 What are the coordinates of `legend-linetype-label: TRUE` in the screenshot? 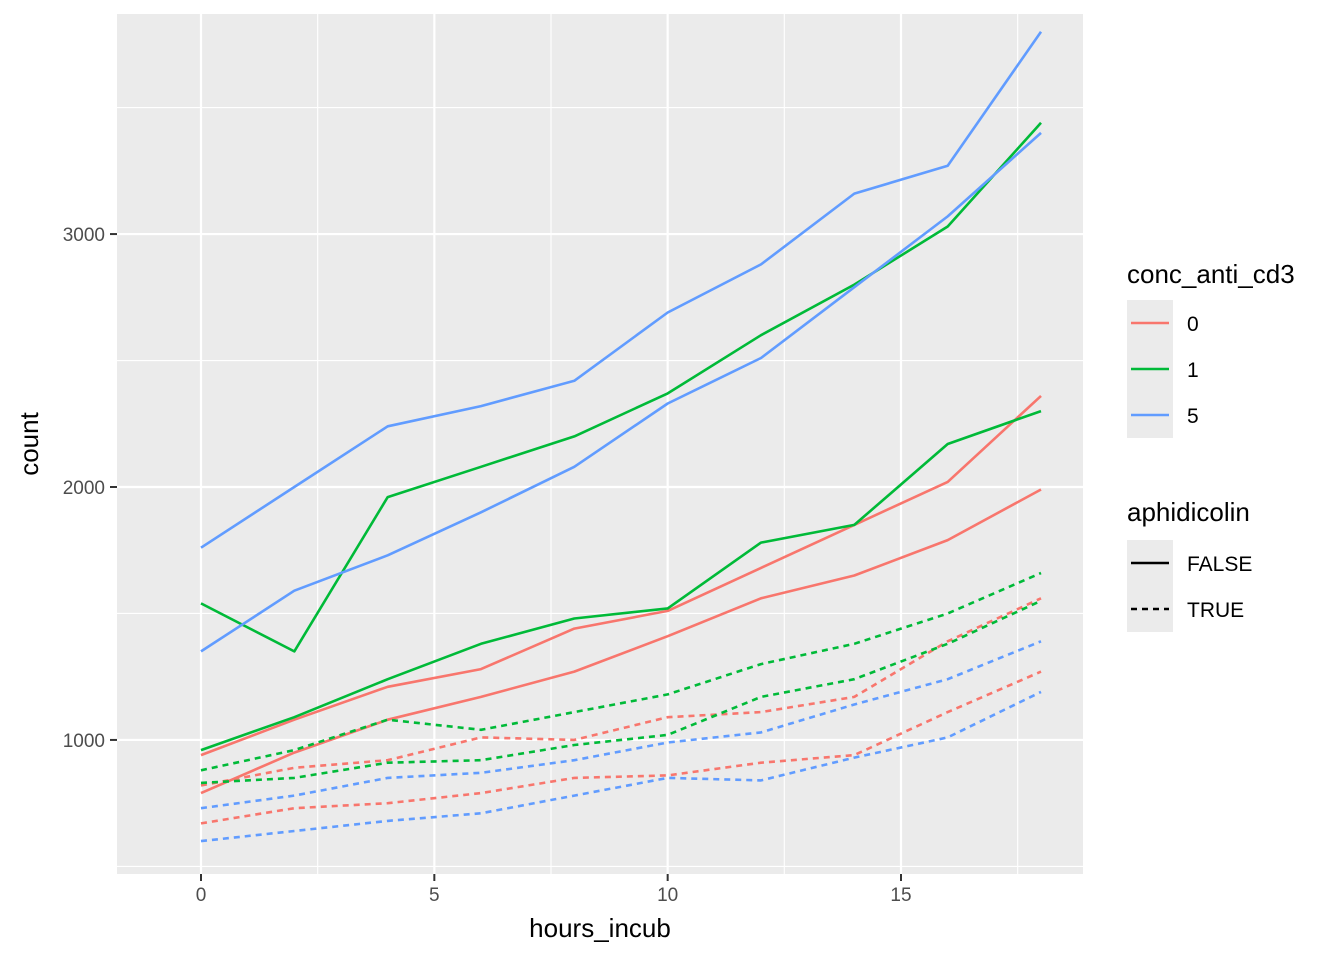 It's located at (1215, 610).